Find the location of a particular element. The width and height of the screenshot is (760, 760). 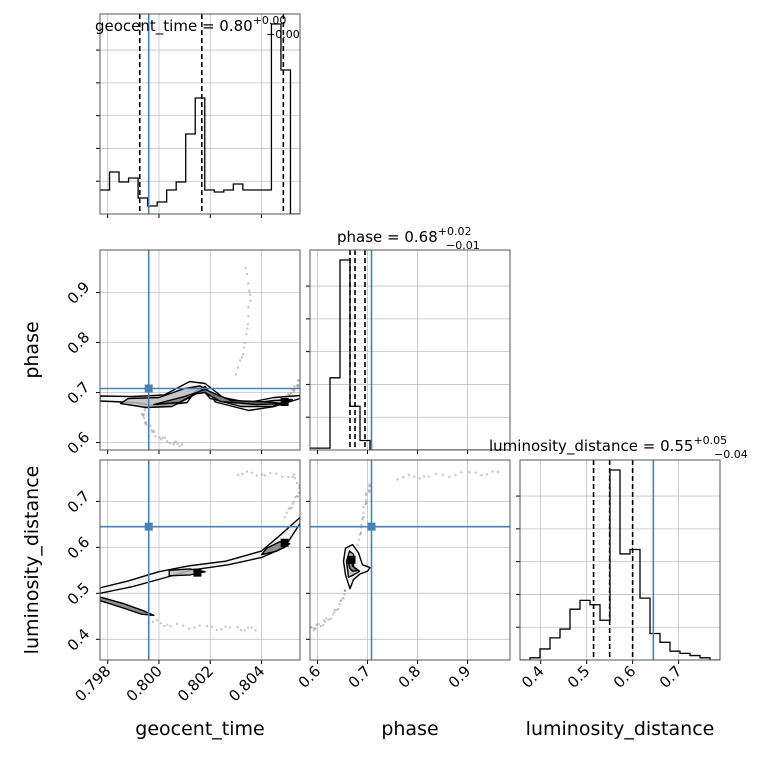

x-tick-label-geocent-time: 0.798 is located at coordinates (92, 683).